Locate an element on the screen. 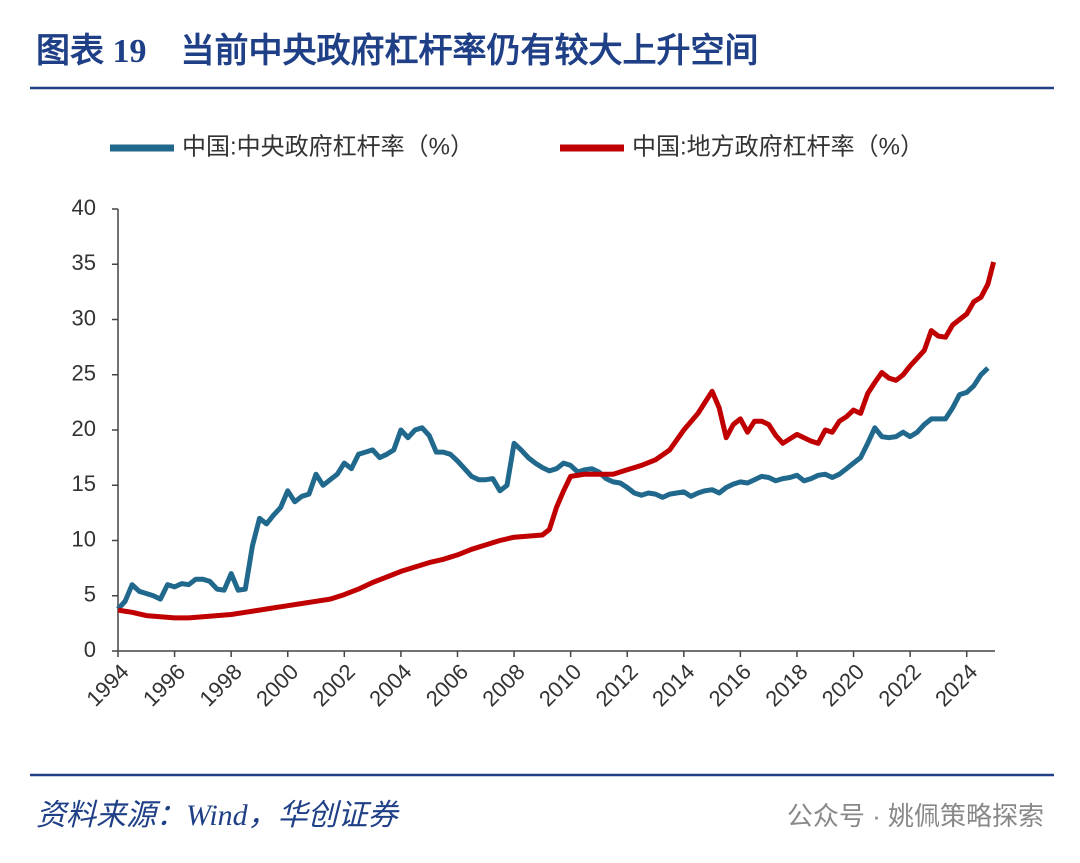 The width and height of the screenshot is (1080, 863). x-tick-label: 2024 is located at coordinates (956, 685).